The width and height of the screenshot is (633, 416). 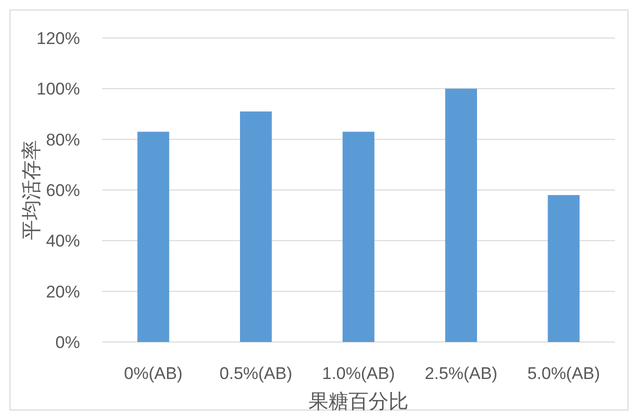 I want to click on y-tick-label: 80%, so click(x=63, y=140).